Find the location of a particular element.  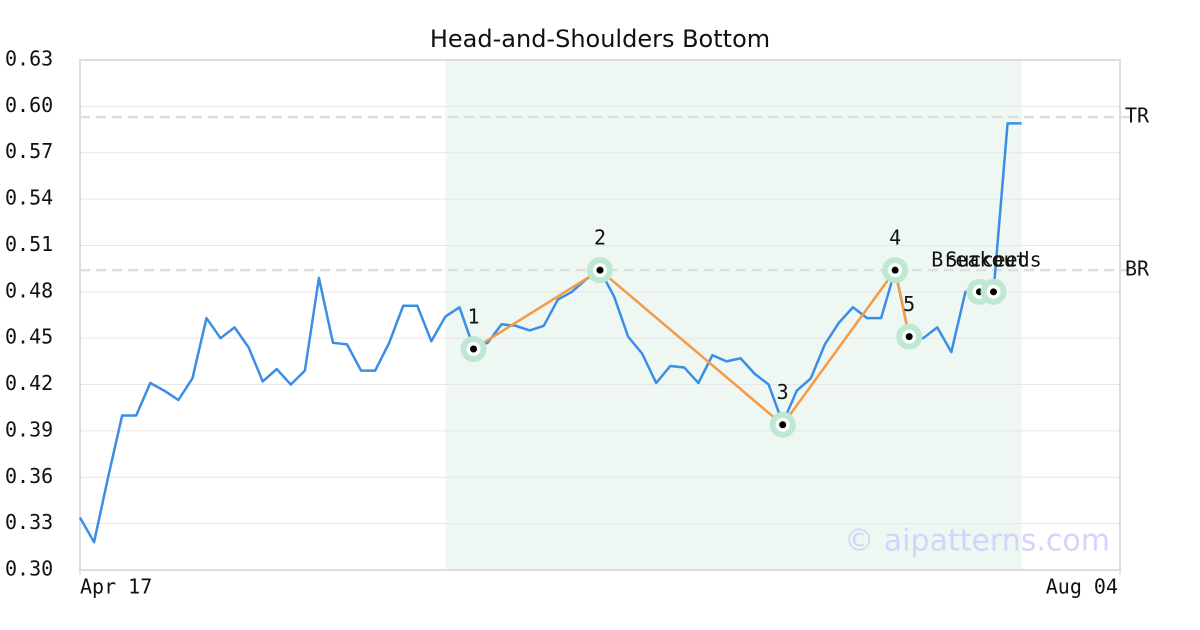

watermark: © aipatterns.com is located at coordinates (977, 541).